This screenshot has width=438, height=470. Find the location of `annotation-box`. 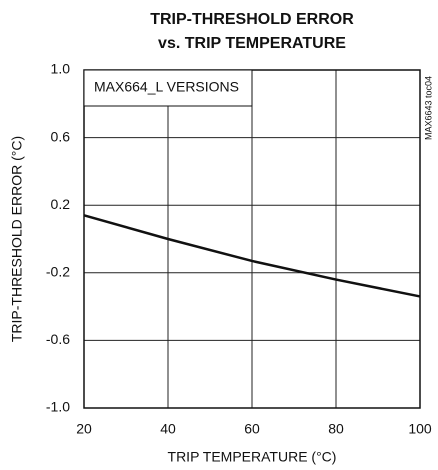

annotation-box is located at coordinates (168, 88).